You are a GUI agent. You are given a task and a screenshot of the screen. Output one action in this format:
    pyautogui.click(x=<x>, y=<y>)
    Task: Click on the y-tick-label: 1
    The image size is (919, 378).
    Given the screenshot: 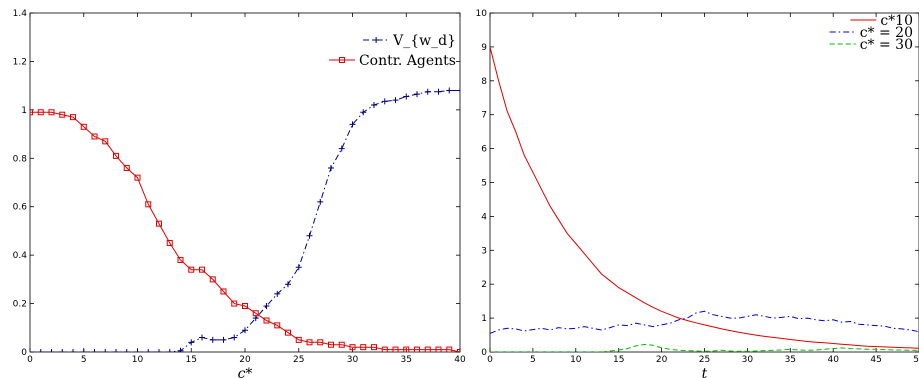 What is the action you would take?
    pyautogui.click(x=24, y=111)
    